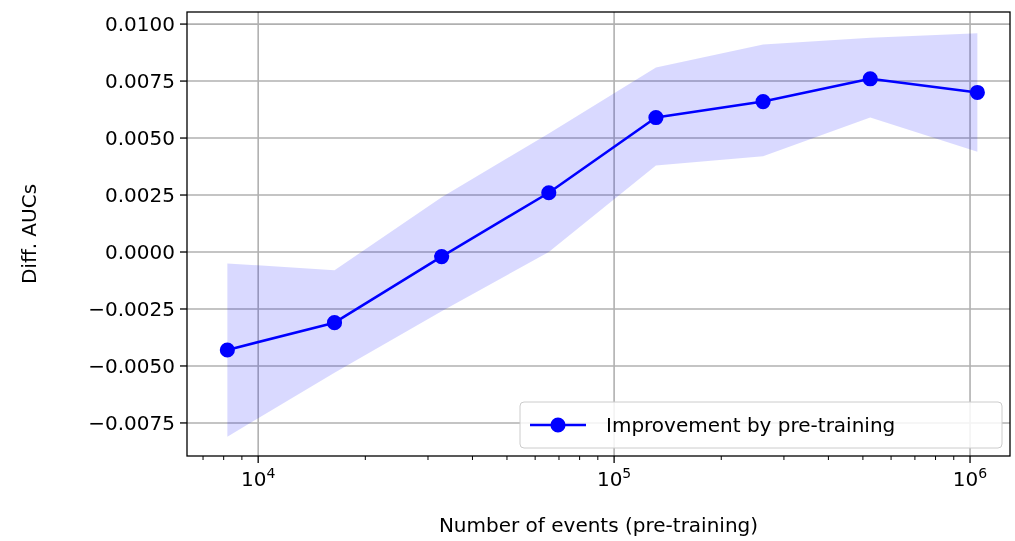 The width and height of the screenshot is (1015, 541). Describe the element at coordinates (140, 252) in the screenshot. I see `y-tick-label: 0.0000` at that location.